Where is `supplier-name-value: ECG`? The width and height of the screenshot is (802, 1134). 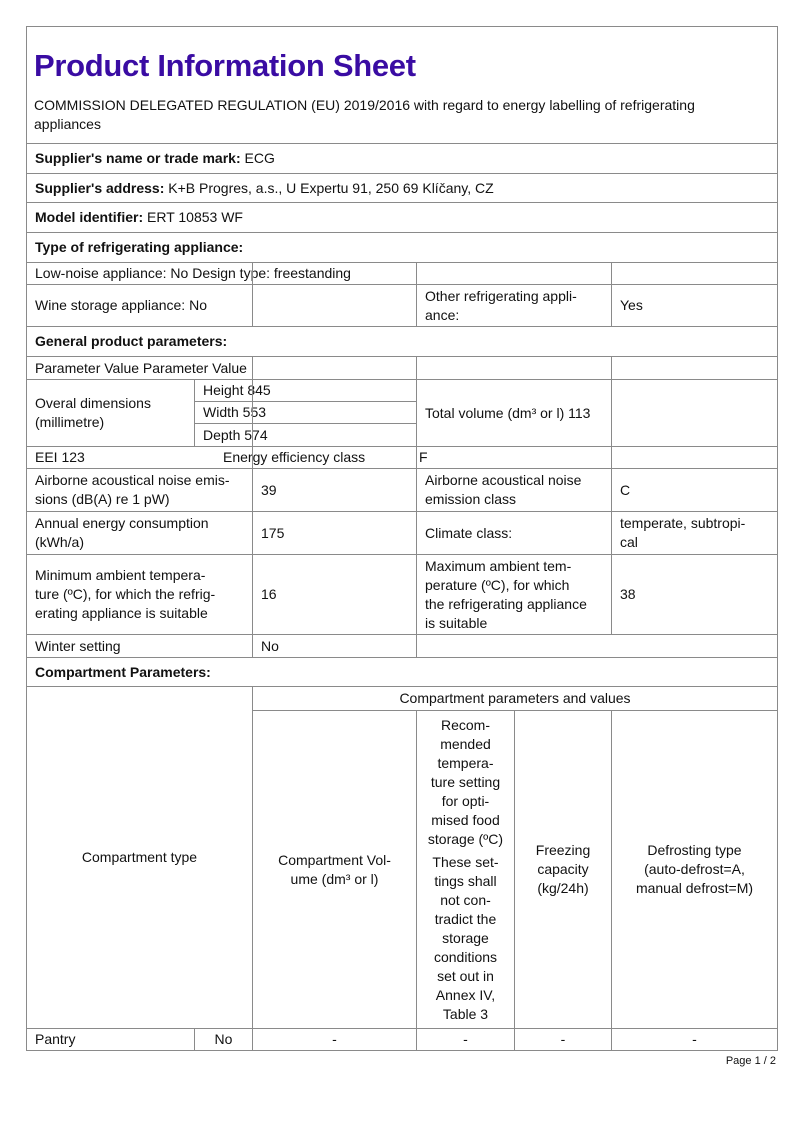
supplier-name-value: ECG is located at coordinates (259, 158).